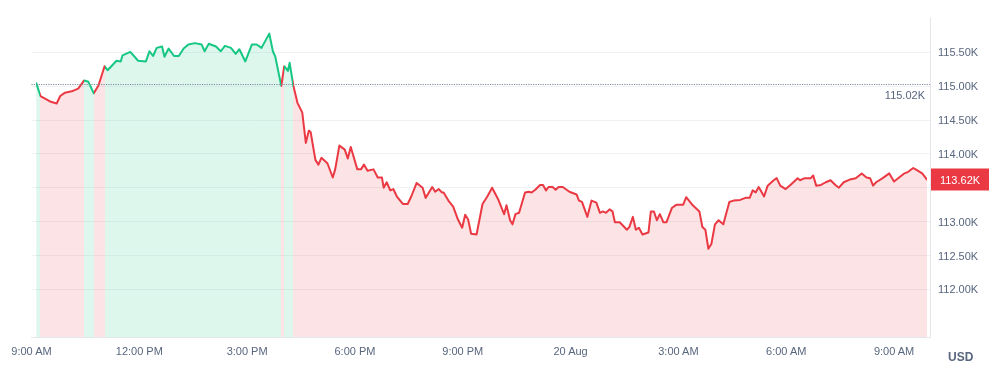 This screenshot has height=373, width=1008. What do you see at coordinates (786, 350) in the screenshot?
I see `x-tick-label: 6:00 AM` at bounding box center [786, 350].